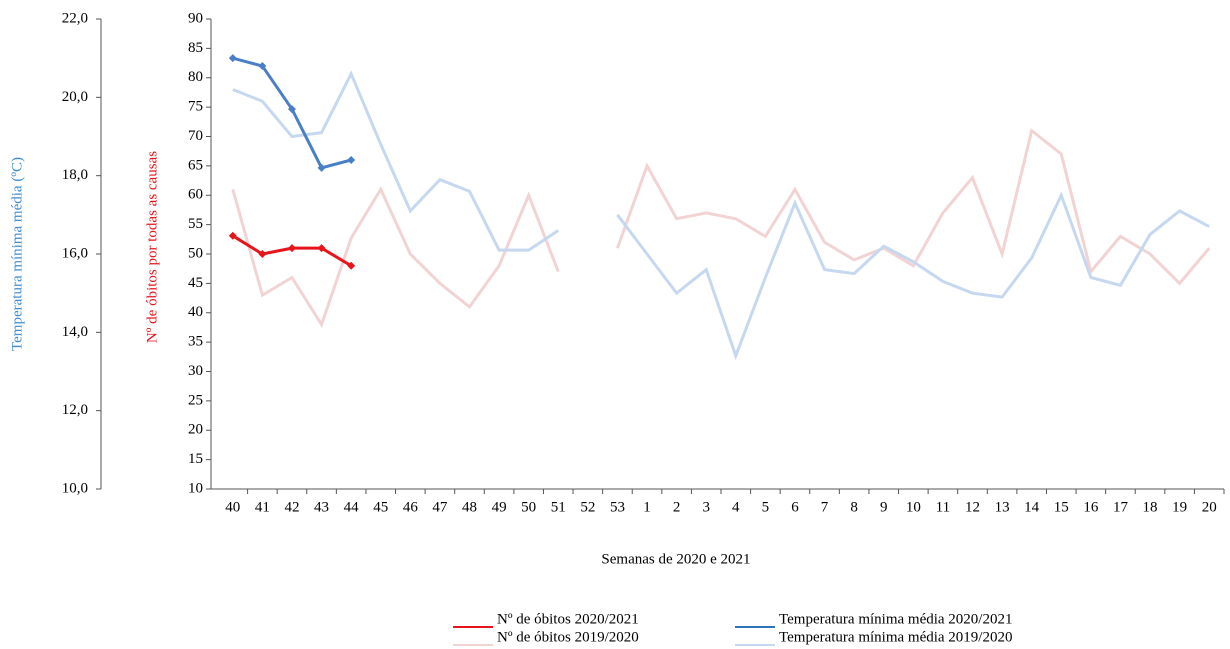 This screenshot has height=649, width=1230. I want to click on y-tick-label: 65, so click(195, 165).